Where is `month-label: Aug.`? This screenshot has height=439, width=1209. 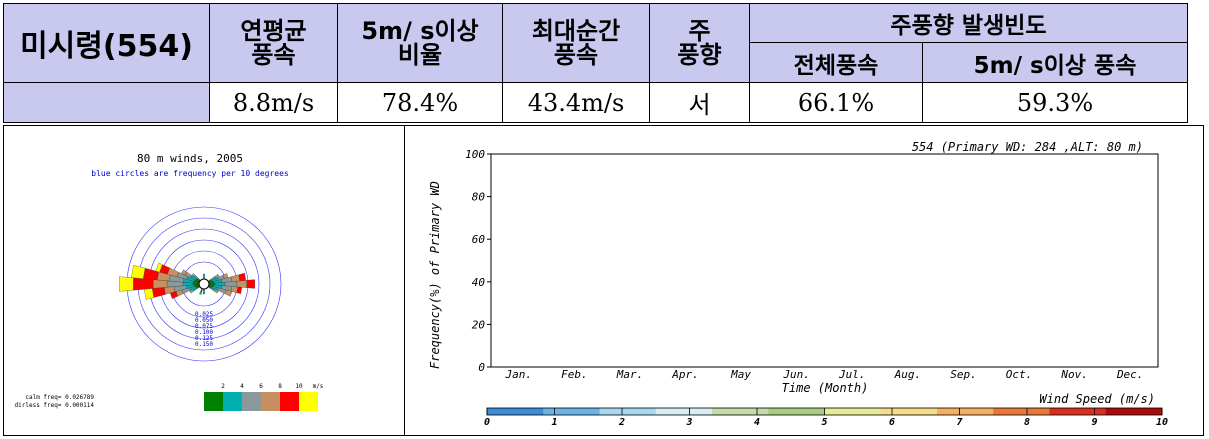 month-label: Aug. is located at coordinates (908, 374).